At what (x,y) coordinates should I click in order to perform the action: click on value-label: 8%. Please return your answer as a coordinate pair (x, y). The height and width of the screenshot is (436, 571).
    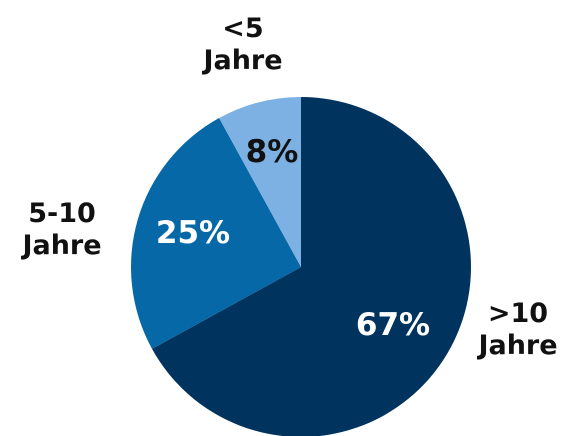
    Looking at the image, I should click on (272, 152).